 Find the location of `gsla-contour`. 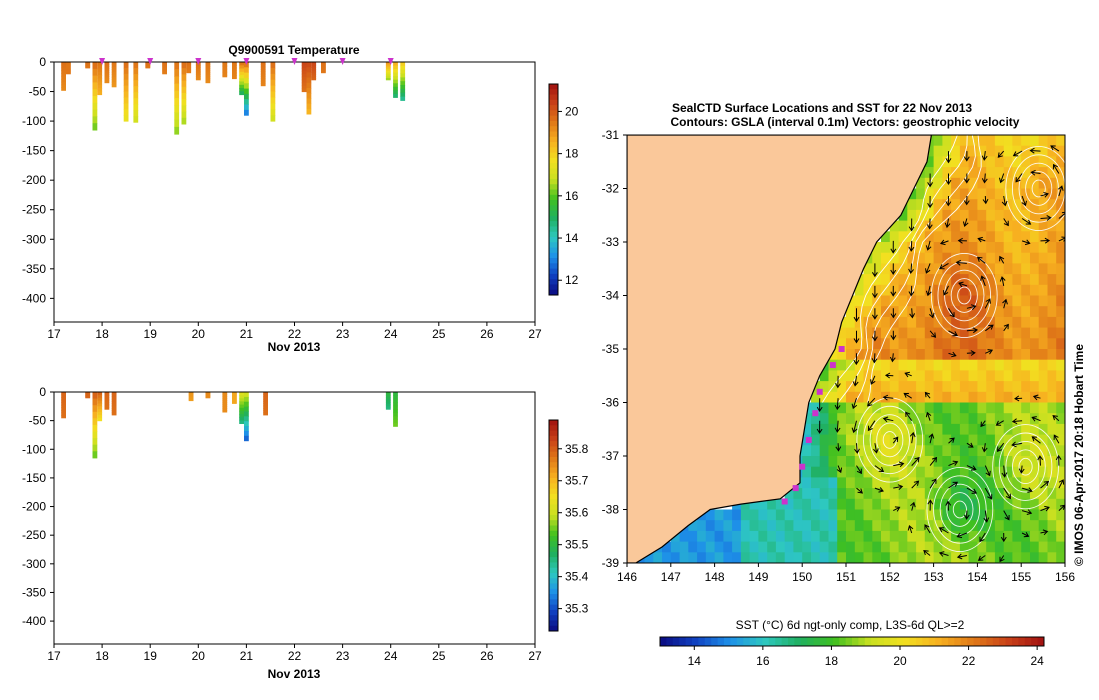

gsla-contour is located at coordinates (960, 509).